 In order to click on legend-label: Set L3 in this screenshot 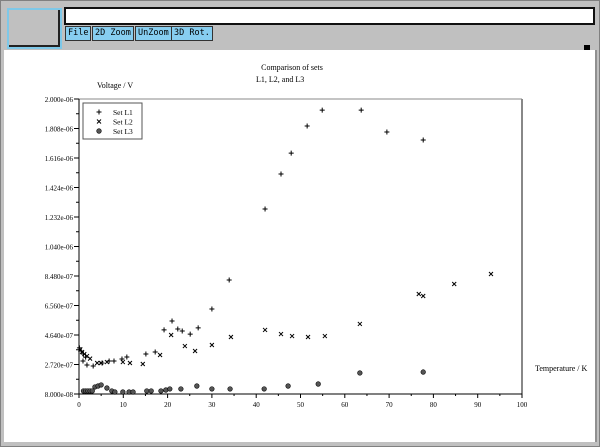, I will do `click(123, 131)`.